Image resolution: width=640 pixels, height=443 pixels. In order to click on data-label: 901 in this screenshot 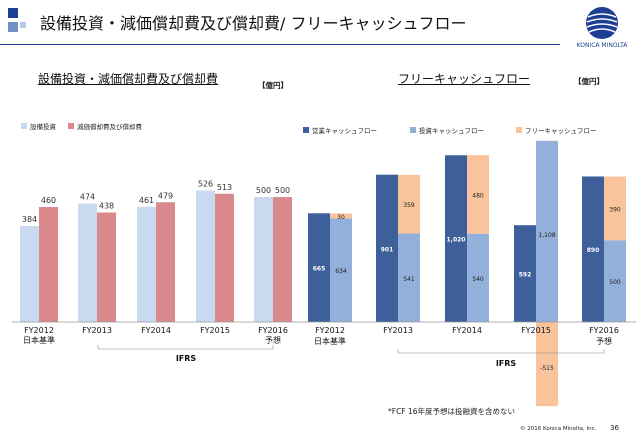, I will do `click(387, 249)`.